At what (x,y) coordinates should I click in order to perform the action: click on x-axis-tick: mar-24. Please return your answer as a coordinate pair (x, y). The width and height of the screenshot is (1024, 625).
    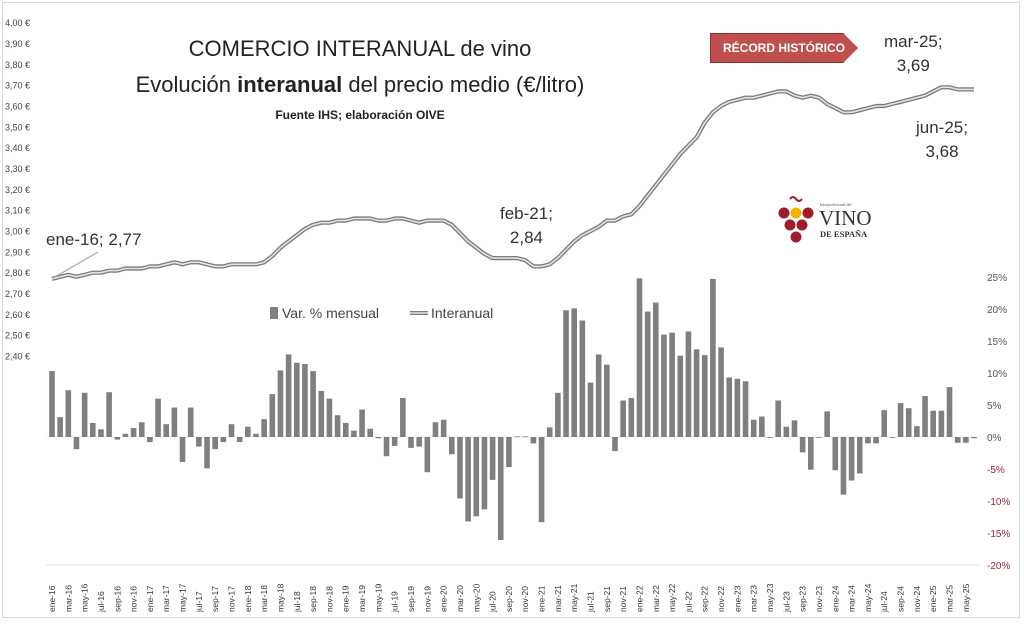
    Looking at the image, I should click on (852, 598).